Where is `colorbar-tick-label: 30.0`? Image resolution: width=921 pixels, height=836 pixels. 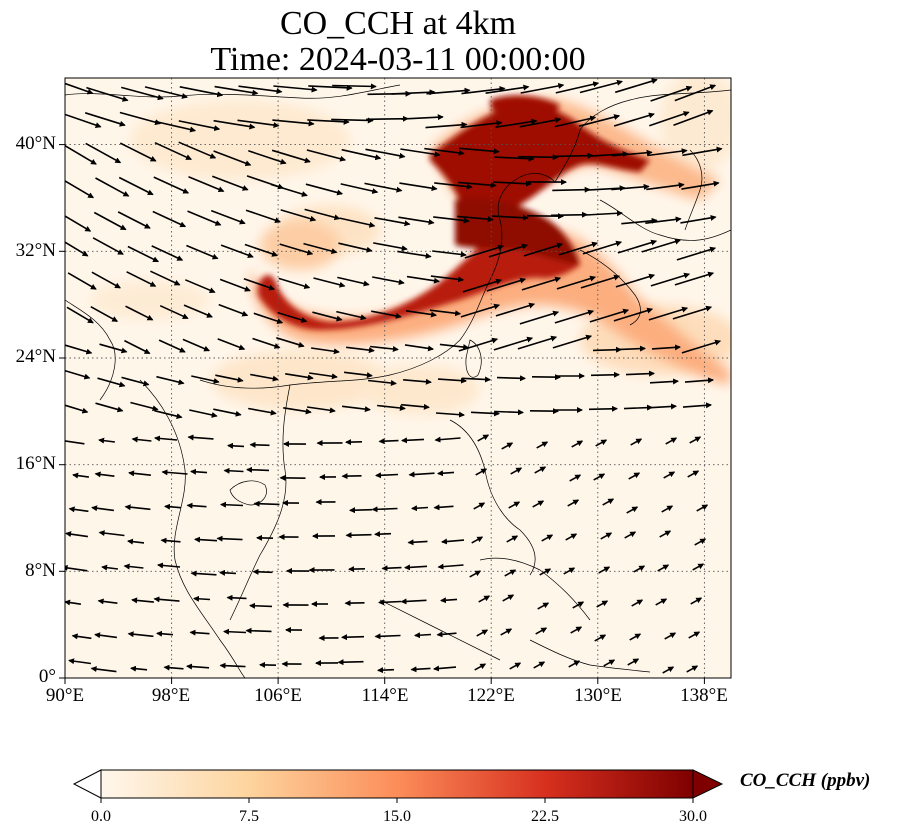 colorbar-tick-label: 30.0 is located at coordinates (693, 816).